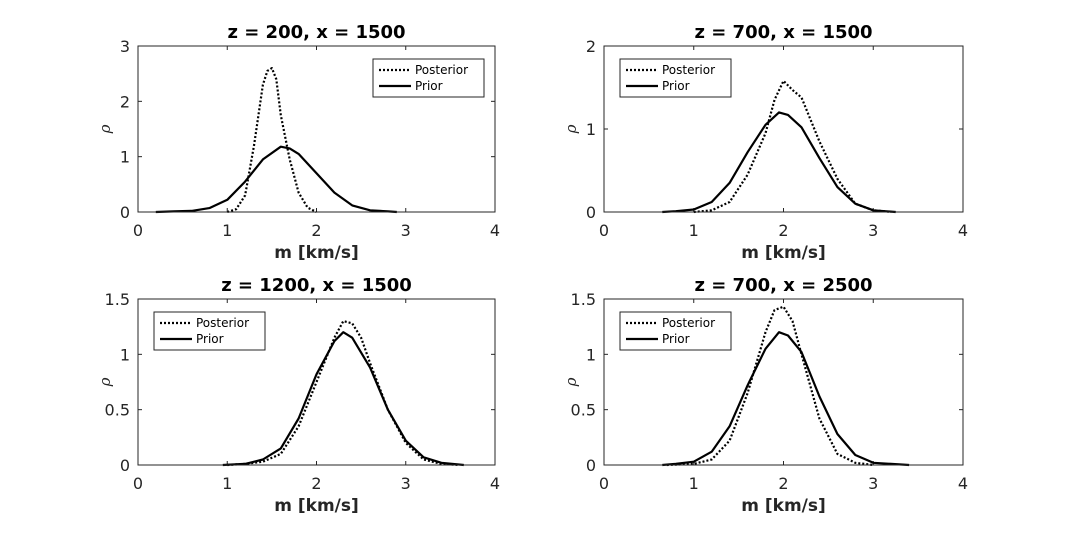 The height and width of the screenshot is (534, 1067). I want to click on chart-title: z = 700, x = 1500, so click(783, 32).